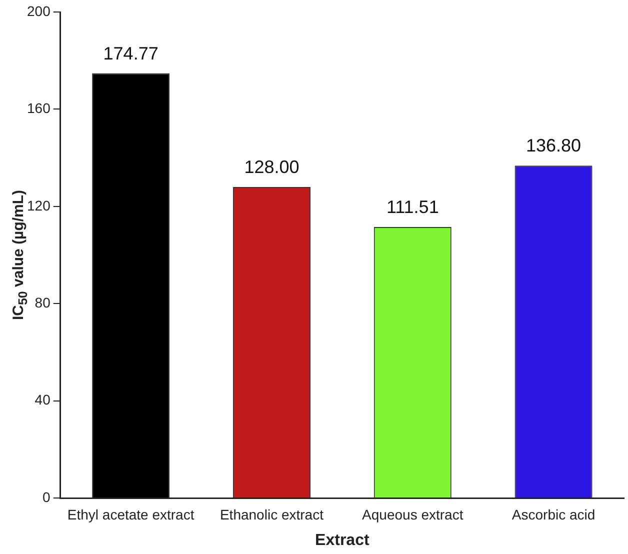 The height and width of the screenshot is (554, 628). What do you see at coordinates (342, 540) in the screenshot?
I see `x-axis-title: Extract` at bounding box center [342, 540].